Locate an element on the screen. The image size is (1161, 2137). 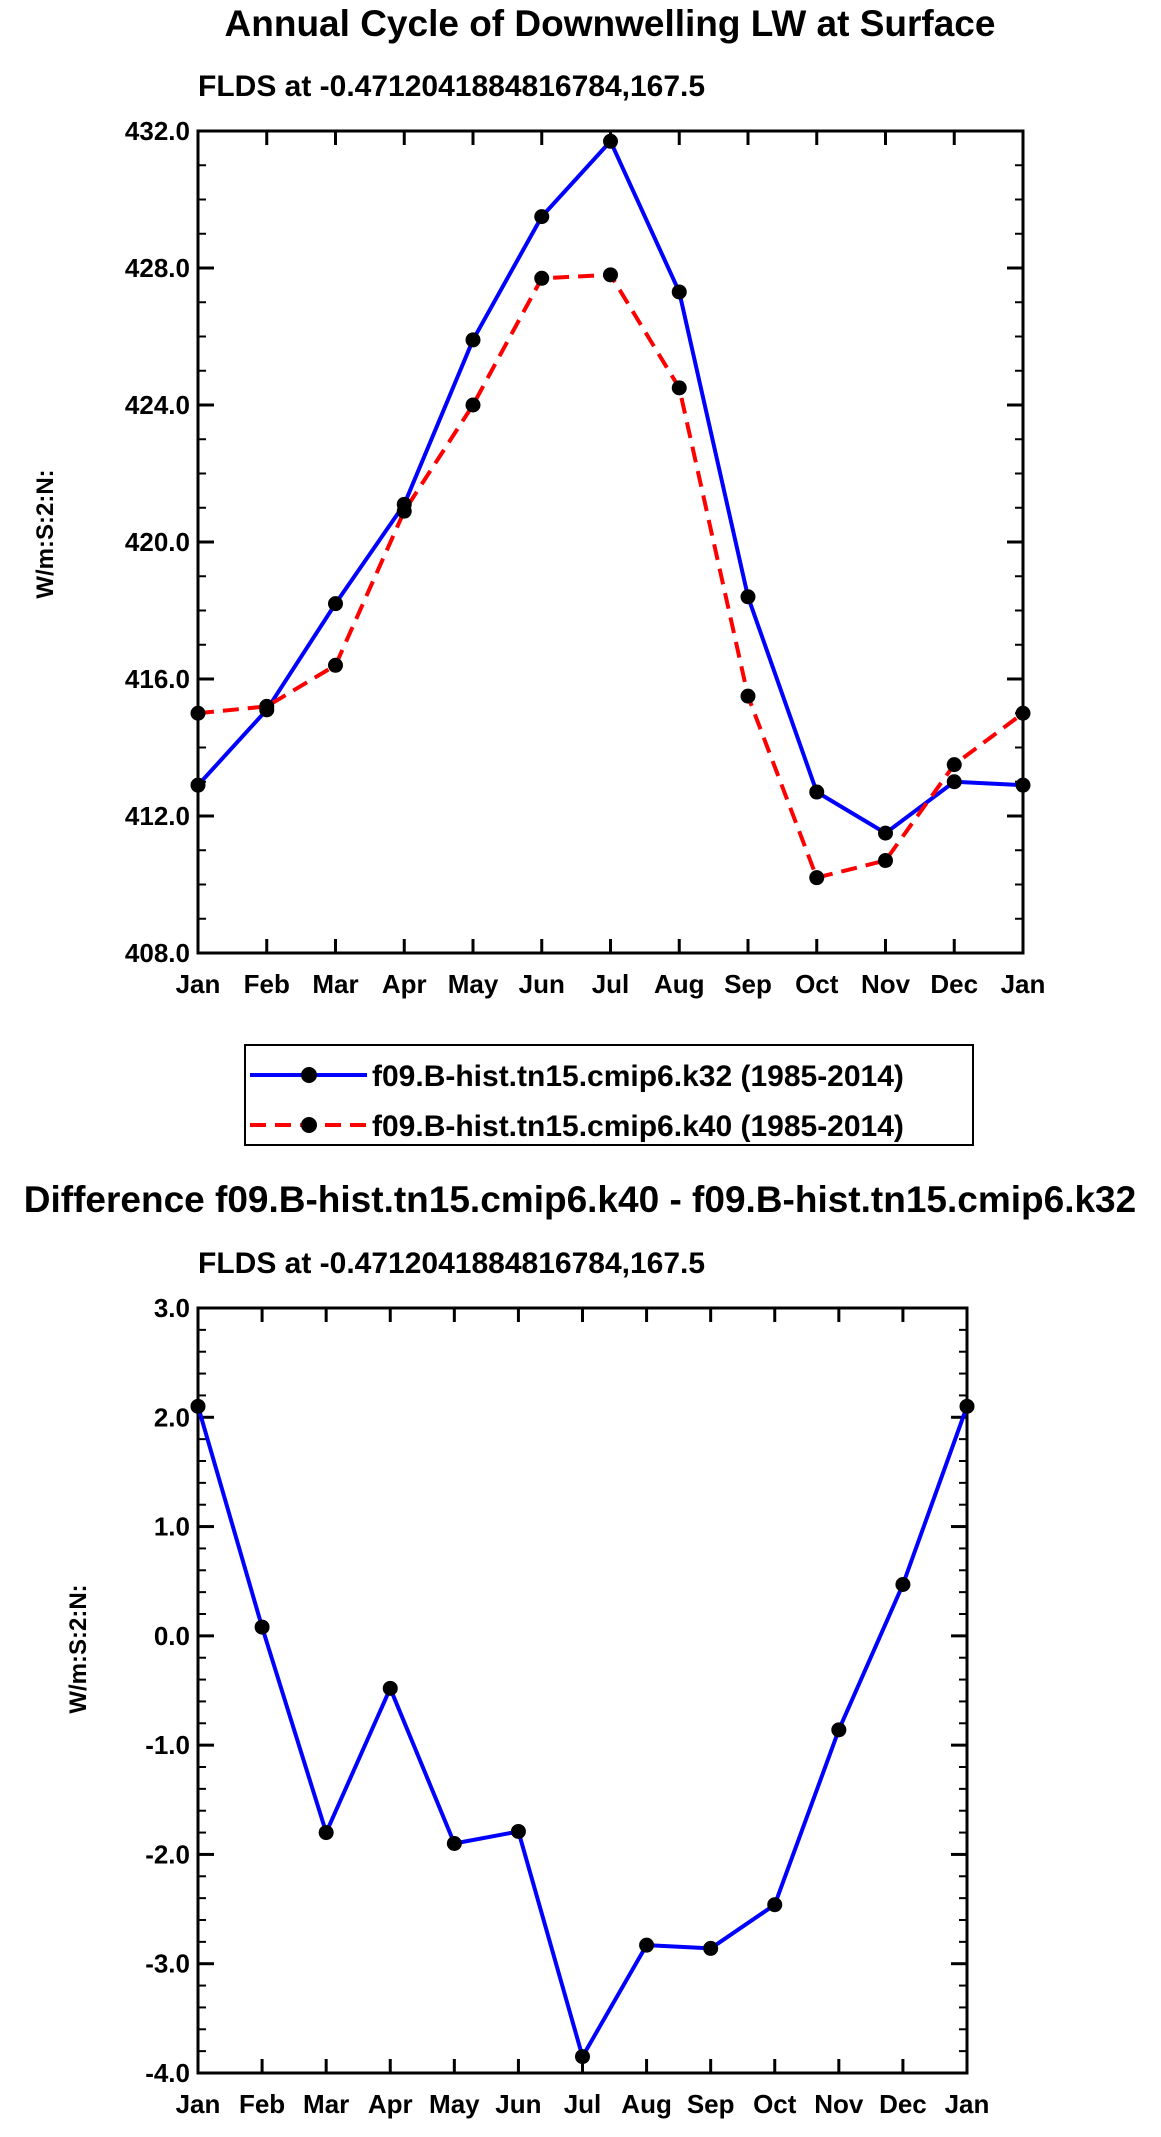
y-tick-label: 420.0 is located at coordinates (157, 542).